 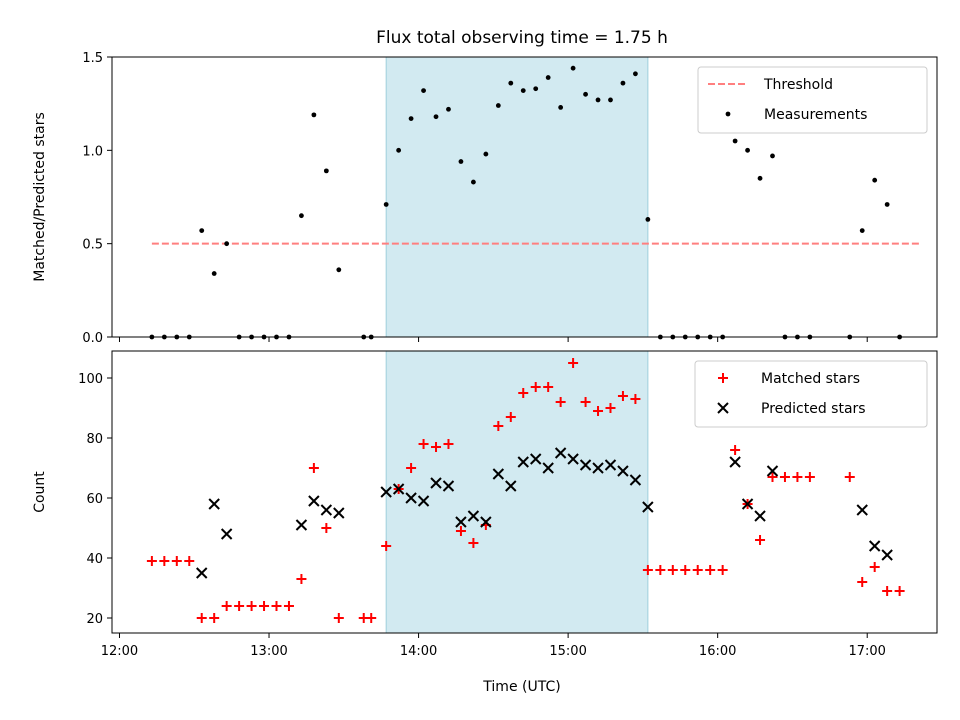 What do you see at coordinates (798, 85) in the screenshot?
I see `legend-label: Threshold` at bounding box center [798, 85].